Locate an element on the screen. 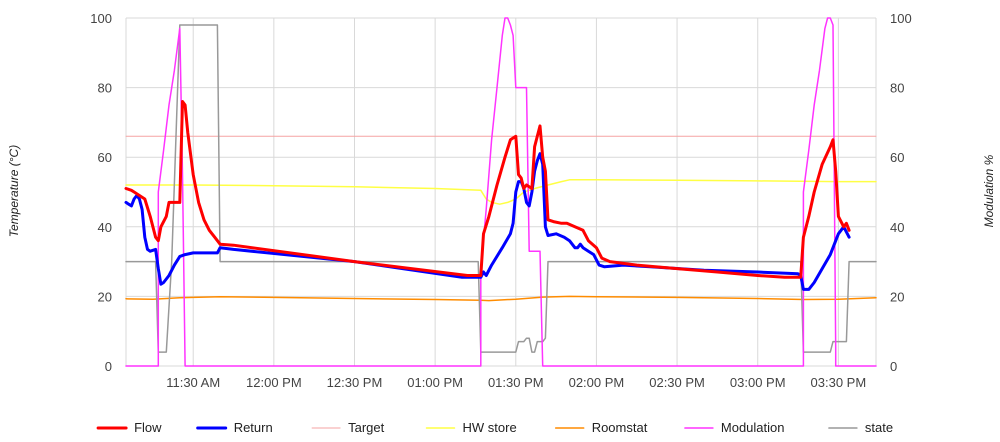 The width and height of the screenshot is (1000, 442). y-left-tick-label: 80 is located at coordinates (105, 88).